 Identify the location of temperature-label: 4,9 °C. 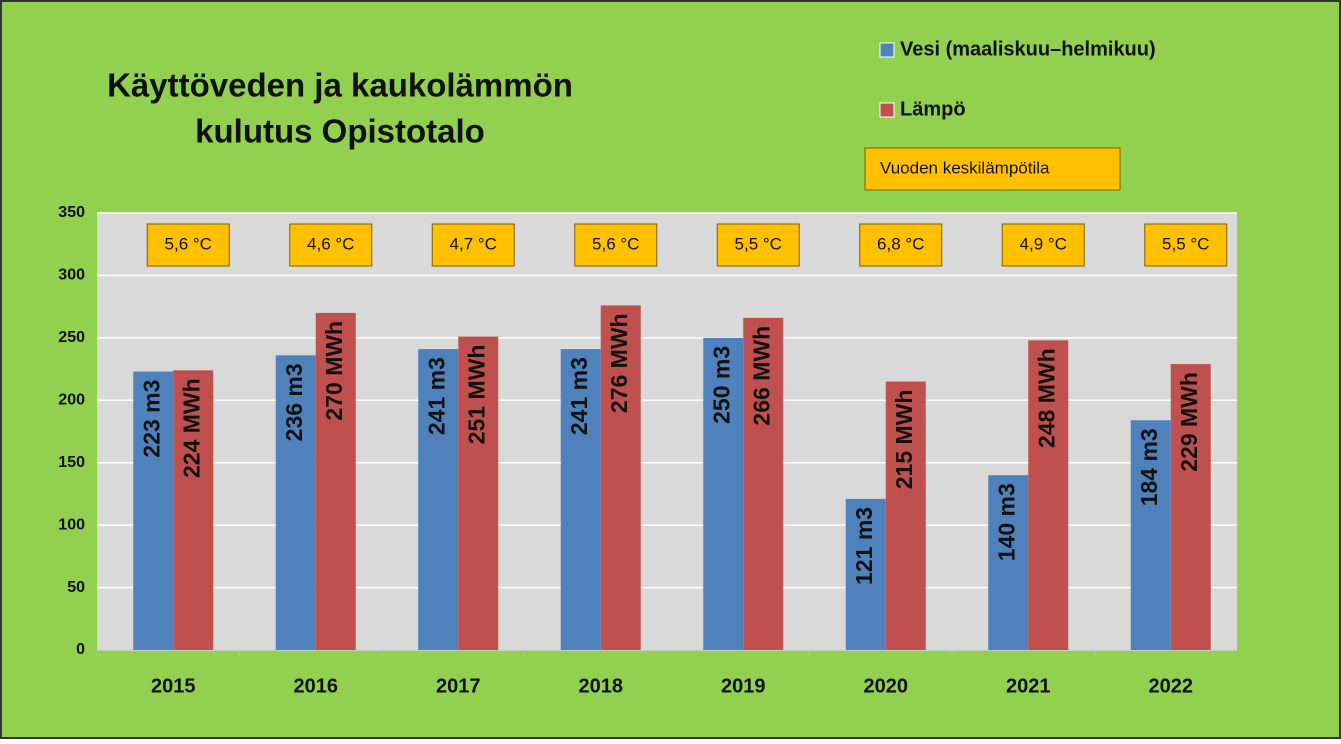
(1043, 243).